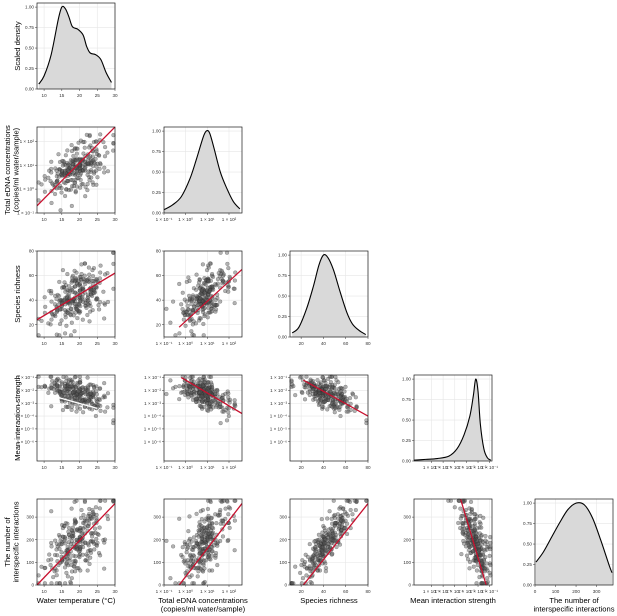  I want to click on density-panel-int-x-tick: 300, so click(597, 591).